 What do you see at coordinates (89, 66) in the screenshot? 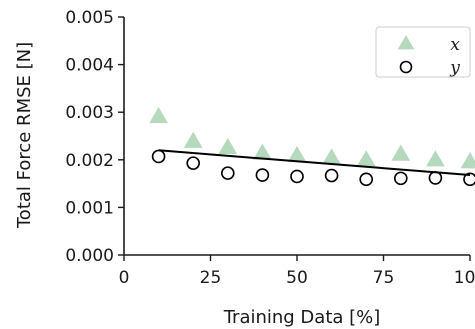
I see `y-tick-label: 0.004` at bounding box center [89, 66].